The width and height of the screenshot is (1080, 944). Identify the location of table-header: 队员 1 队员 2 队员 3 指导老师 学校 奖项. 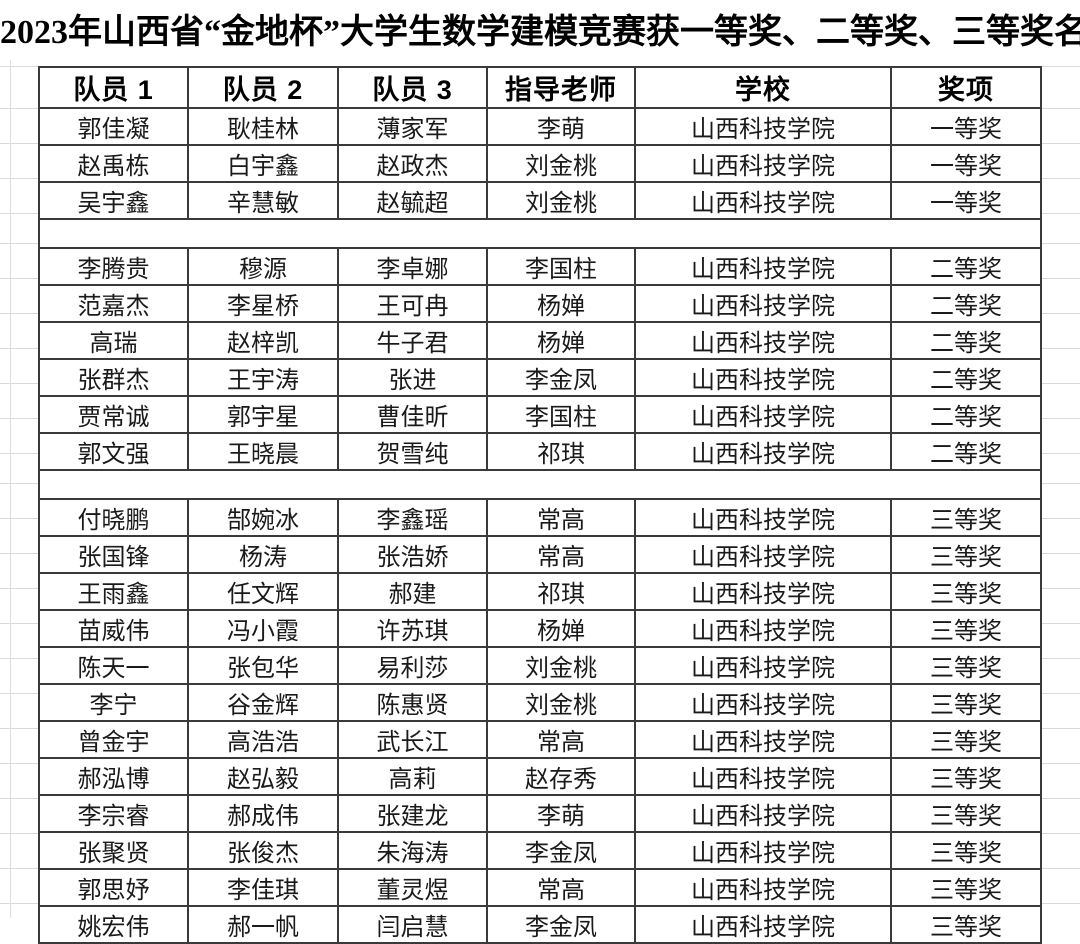
(540, 87).